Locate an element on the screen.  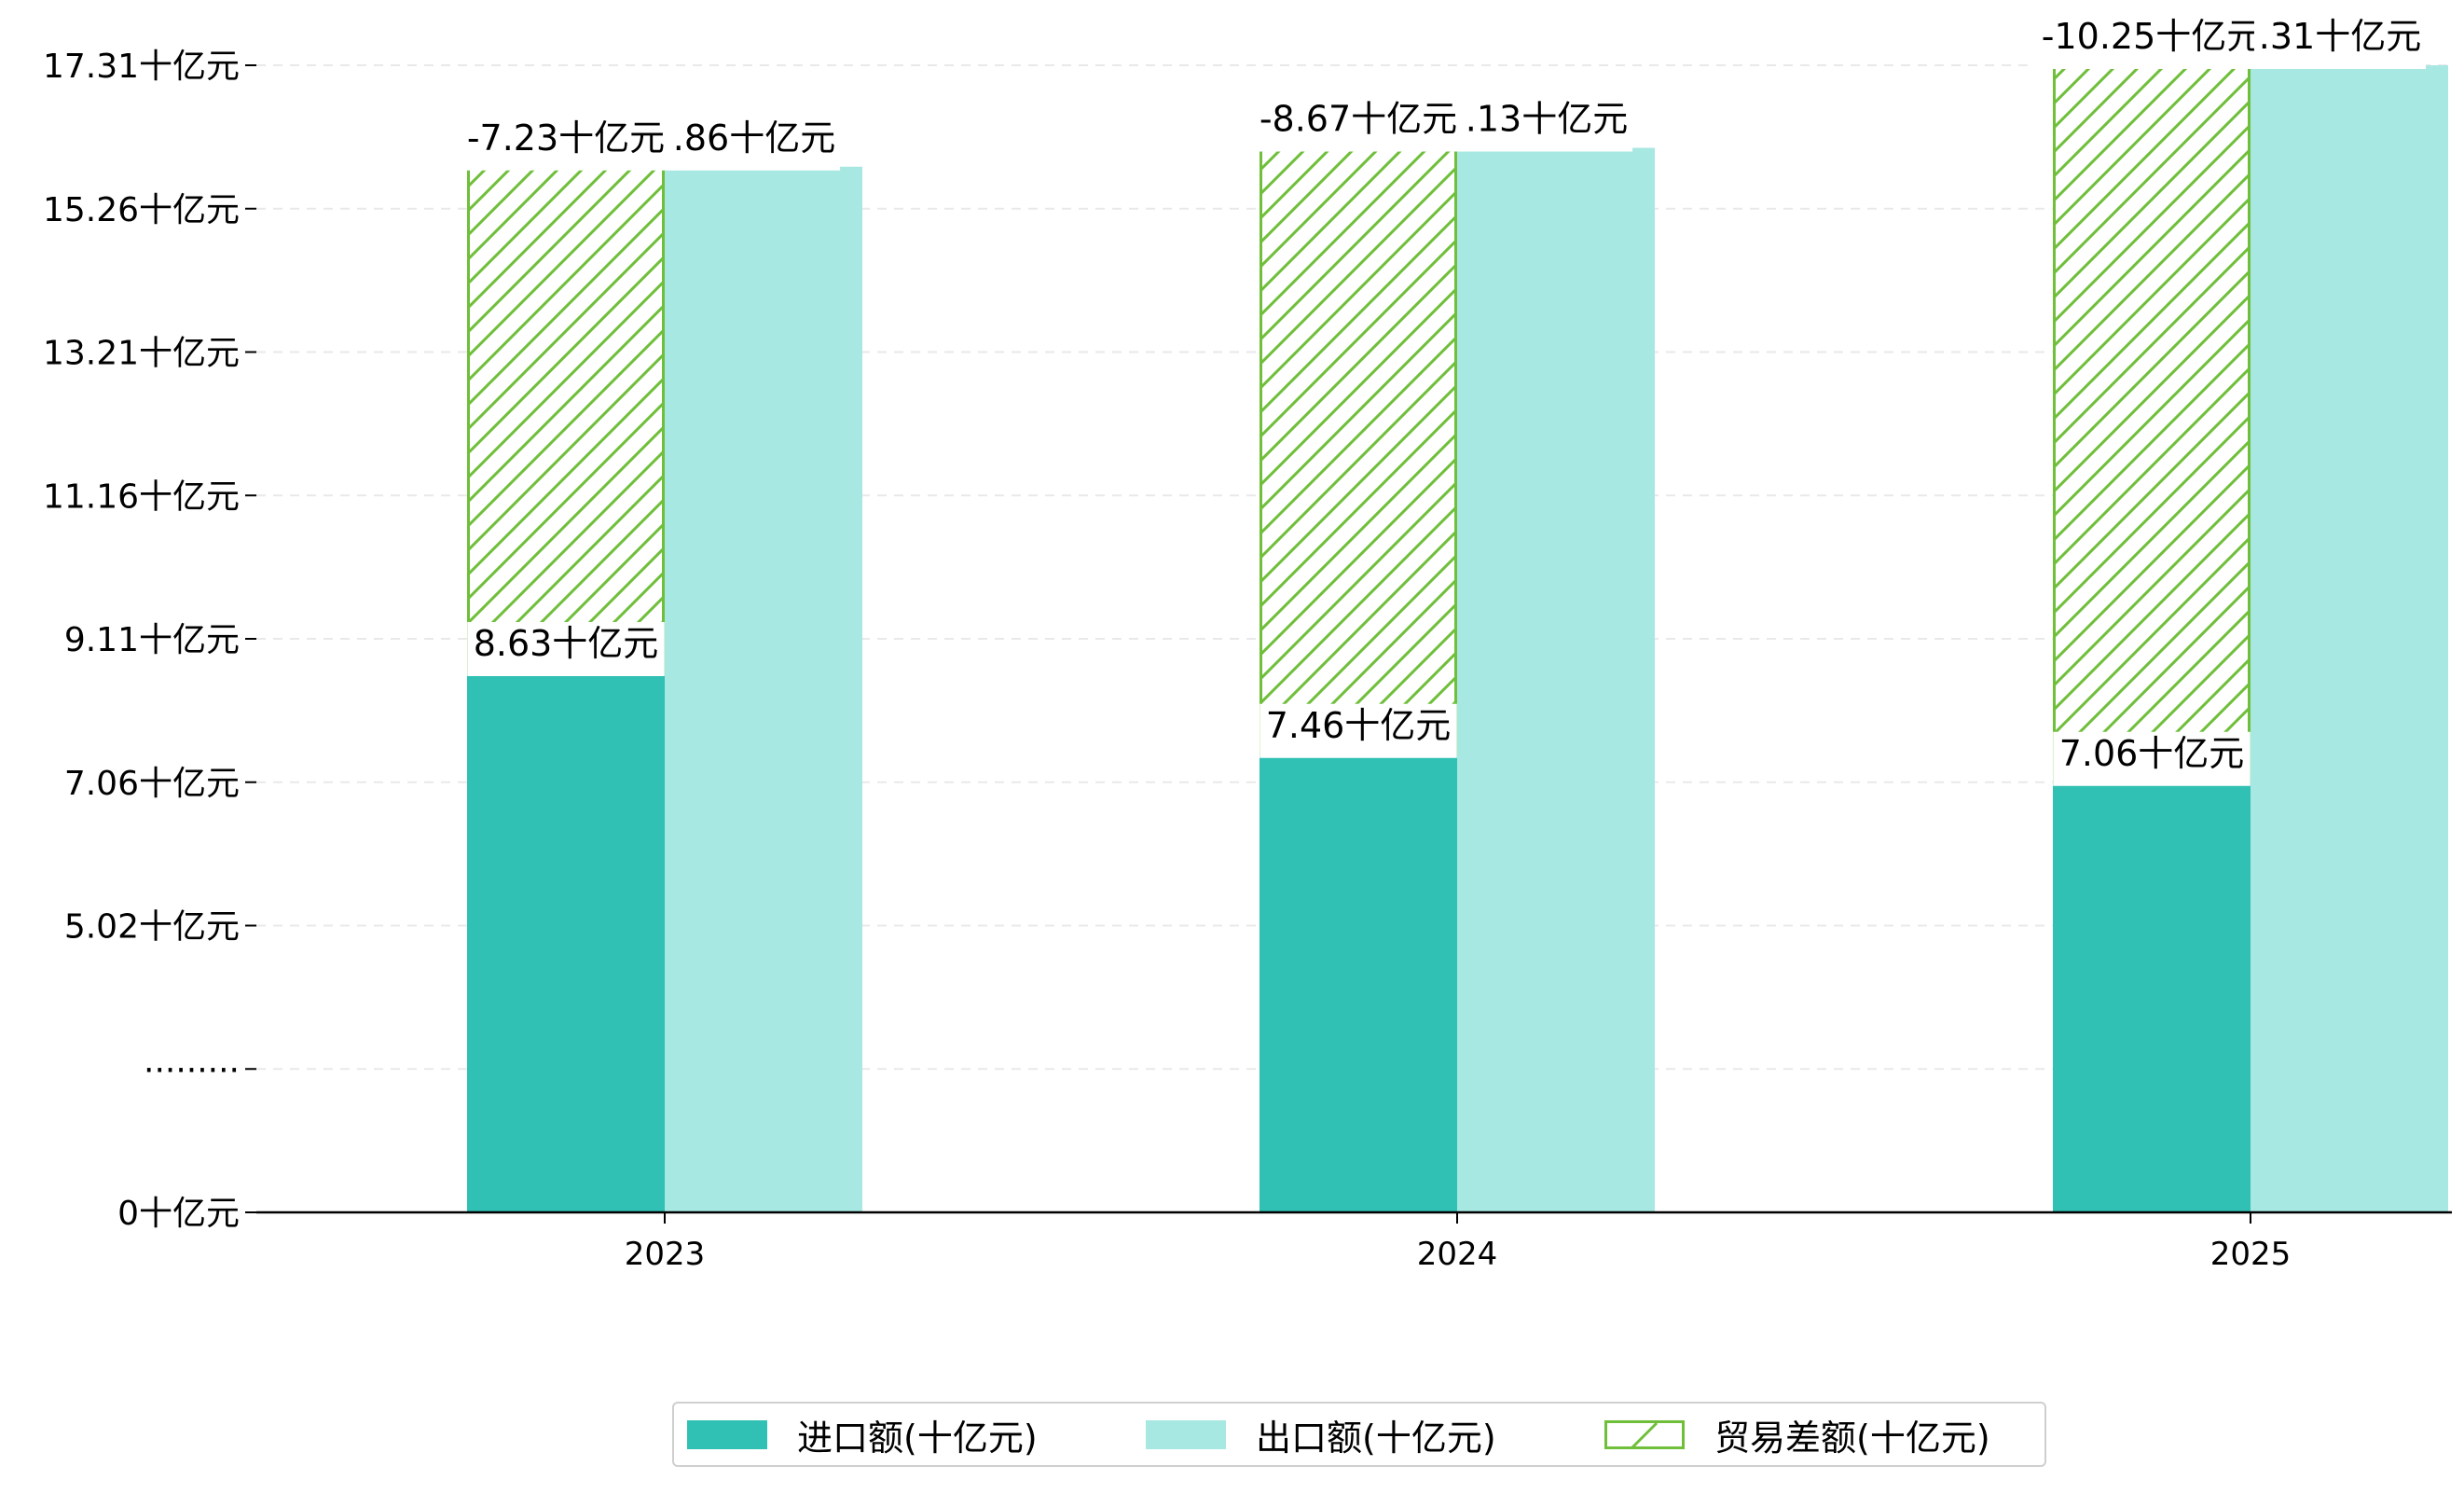
data-label-balance: -10.25十亿元 is located at coordinates (2152, 36).